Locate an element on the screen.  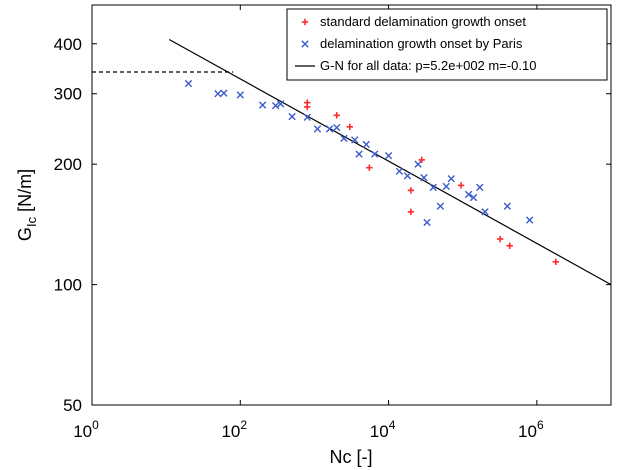
x-tick-label-exponent: 6 is located at coordinates (540, 425).